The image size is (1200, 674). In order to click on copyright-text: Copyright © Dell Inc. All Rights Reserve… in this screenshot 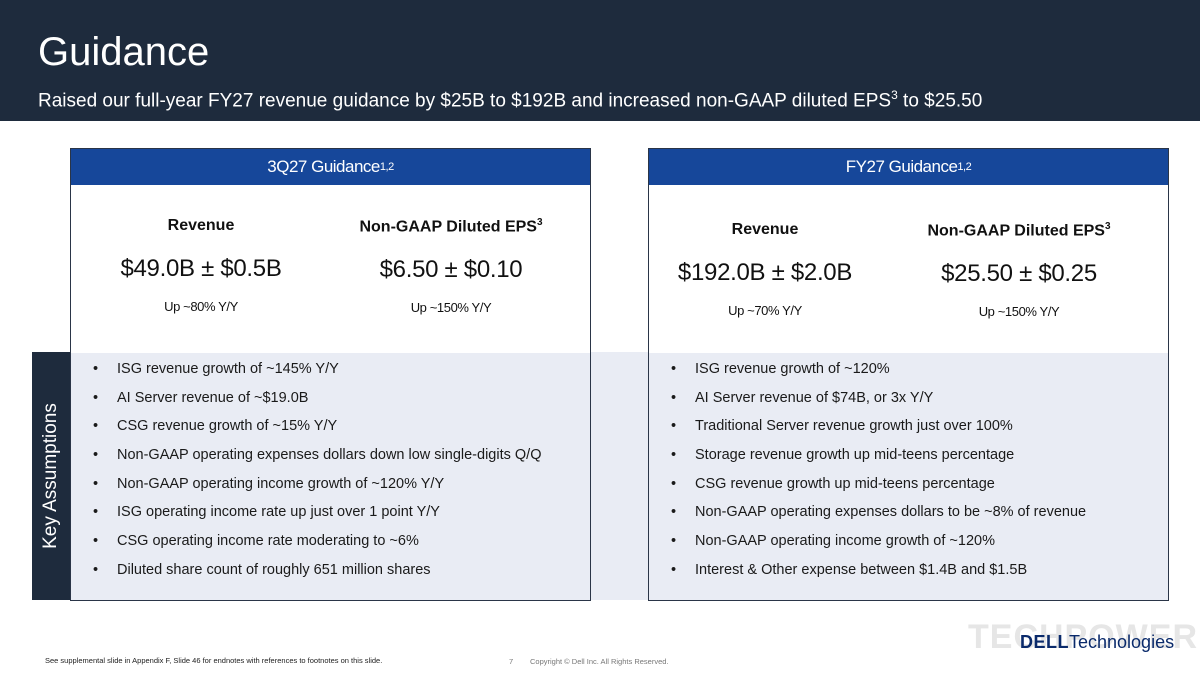, I will do `click(599, 661)`.